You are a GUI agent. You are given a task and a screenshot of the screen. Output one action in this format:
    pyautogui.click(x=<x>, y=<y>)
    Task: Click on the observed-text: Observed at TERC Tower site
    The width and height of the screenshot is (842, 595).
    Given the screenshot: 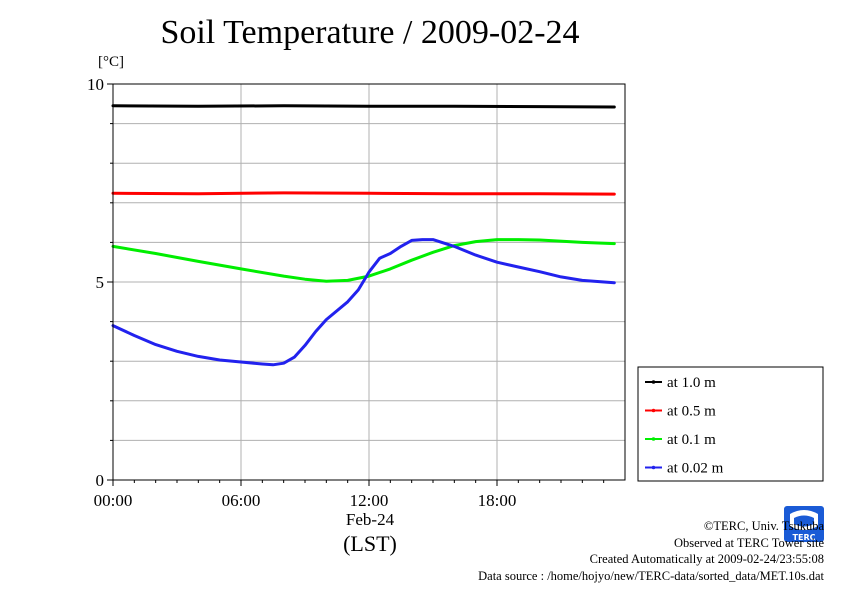 What is the action you would take?
    pyautogui.click(x=748, y=542)
    